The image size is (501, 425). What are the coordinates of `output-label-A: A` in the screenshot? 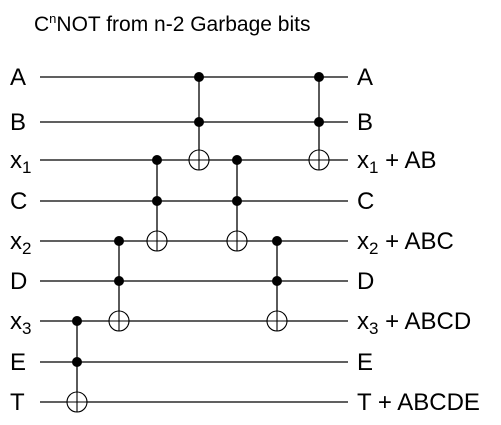 It's located at (365, 77).